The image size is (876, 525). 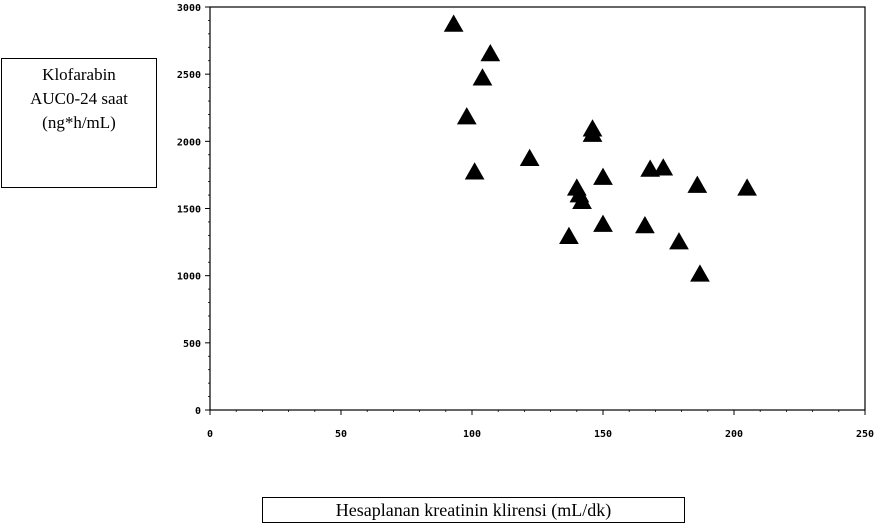 I want to click on x-tick-label: 0, so click(x=210, y=434).